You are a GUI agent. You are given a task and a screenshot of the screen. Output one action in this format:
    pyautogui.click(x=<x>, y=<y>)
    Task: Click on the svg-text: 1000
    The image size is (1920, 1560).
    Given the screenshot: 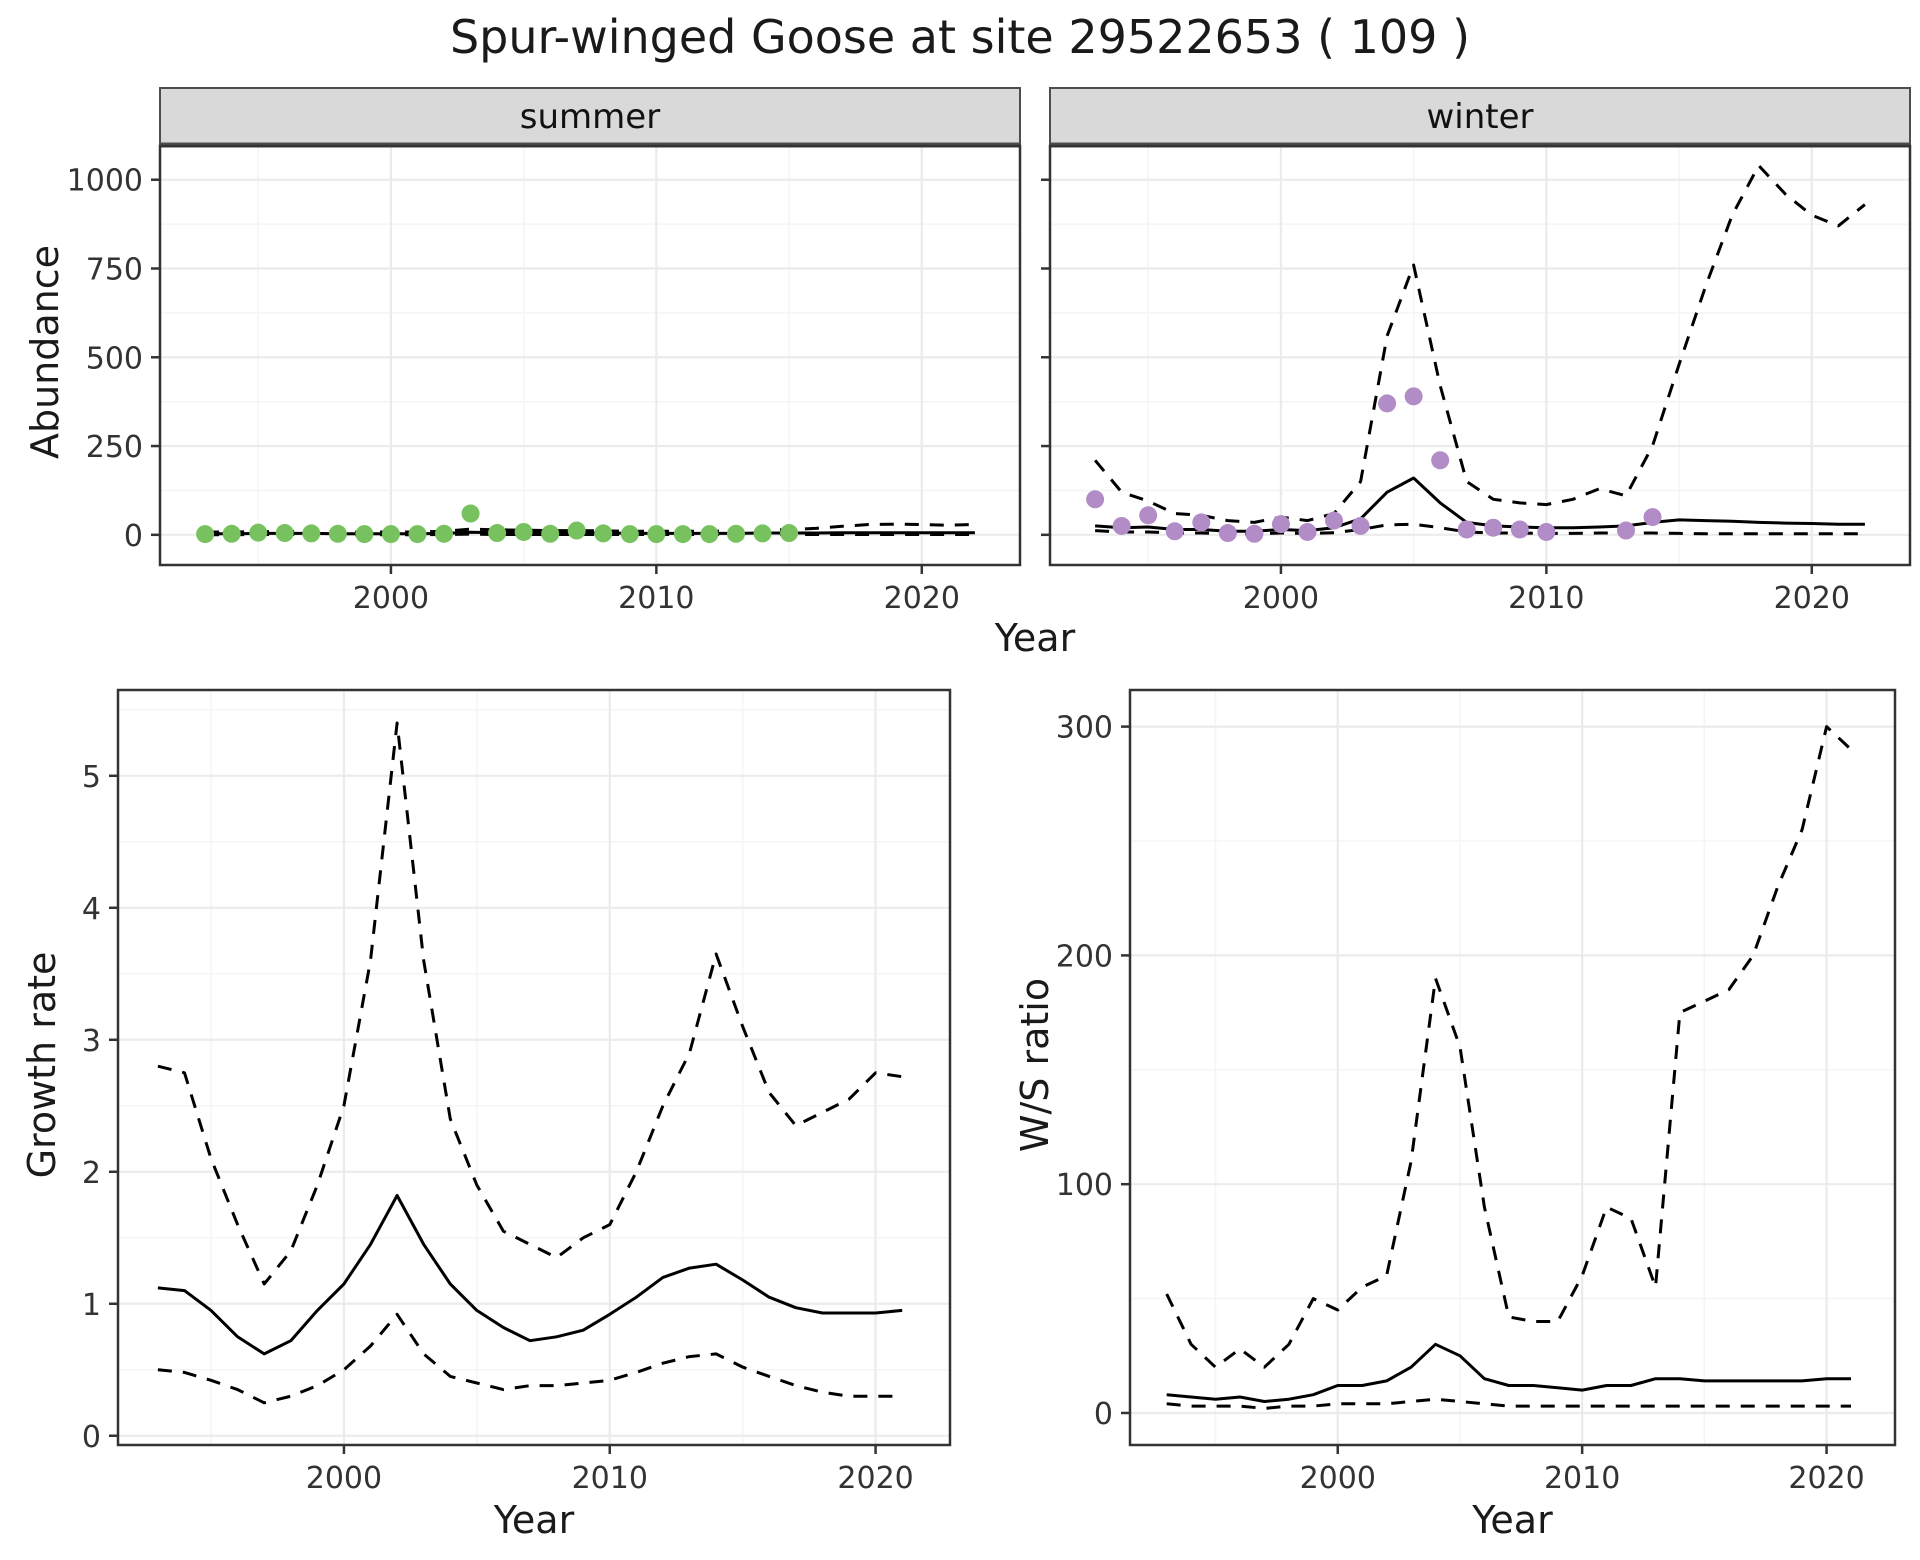 What is the action you would take?
    pyautogui.click(x=105, y=181)
    